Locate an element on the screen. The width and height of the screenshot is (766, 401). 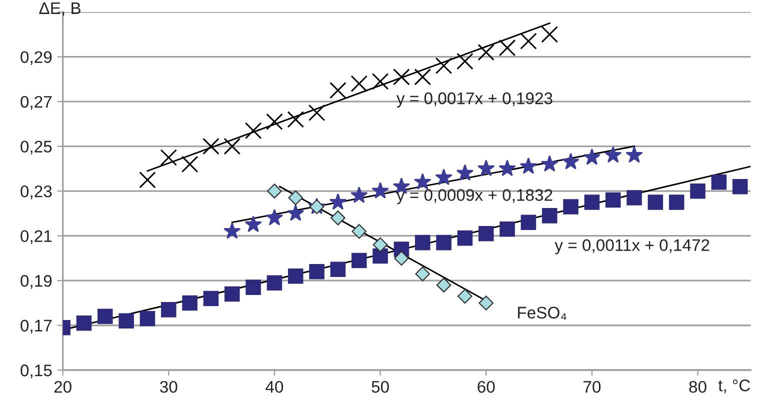
x-tick-label: 70 is located at coordinates (592, 386).